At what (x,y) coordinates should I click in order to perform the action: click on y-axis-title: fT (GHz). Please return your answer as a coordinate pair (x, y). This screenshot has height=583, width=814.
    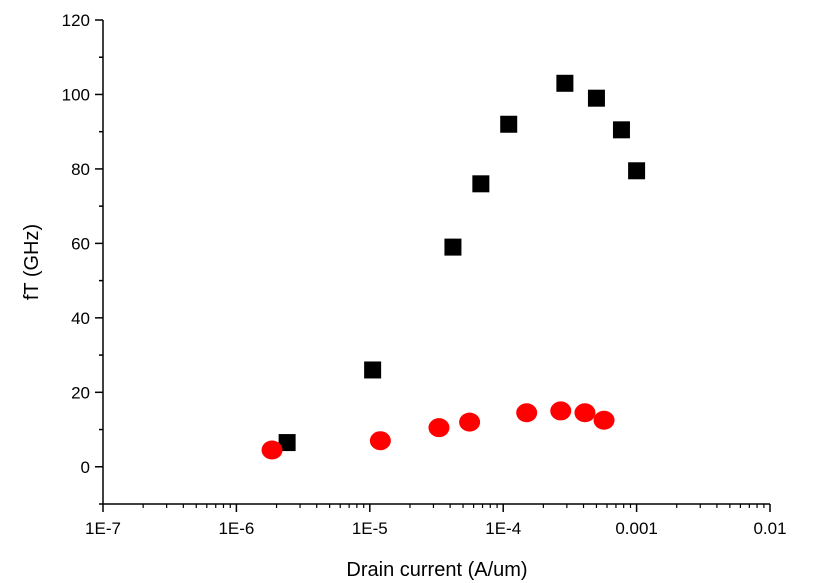
    Looking at the image, I should click on (32, 262).